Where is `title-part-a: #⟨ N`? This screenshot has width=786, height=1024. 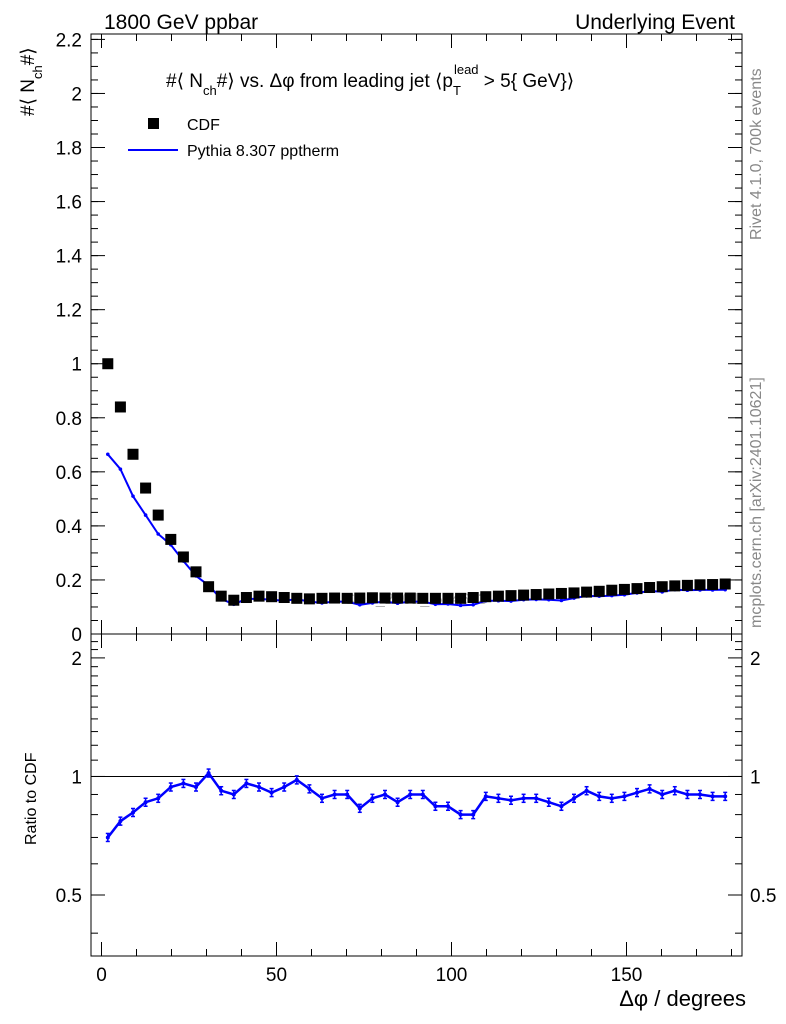
title-part-a: #⟨ N is located at coordinates (184, 81).